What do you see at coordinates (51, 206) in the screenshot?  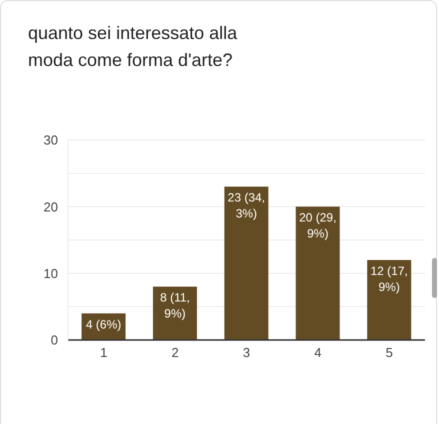 I see `y-tick-label: 20` at bounding box center [51, 206].